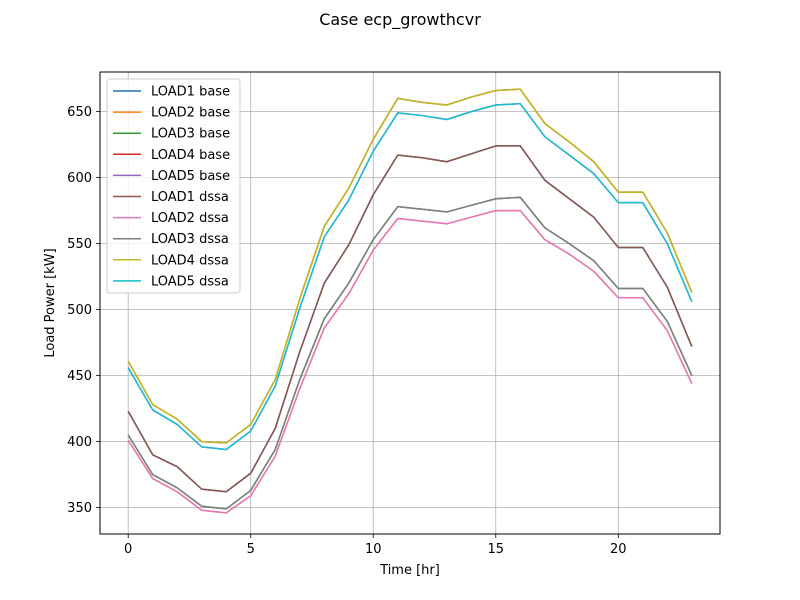  I want to click on x-tick-label: 10, so click(373, 549).